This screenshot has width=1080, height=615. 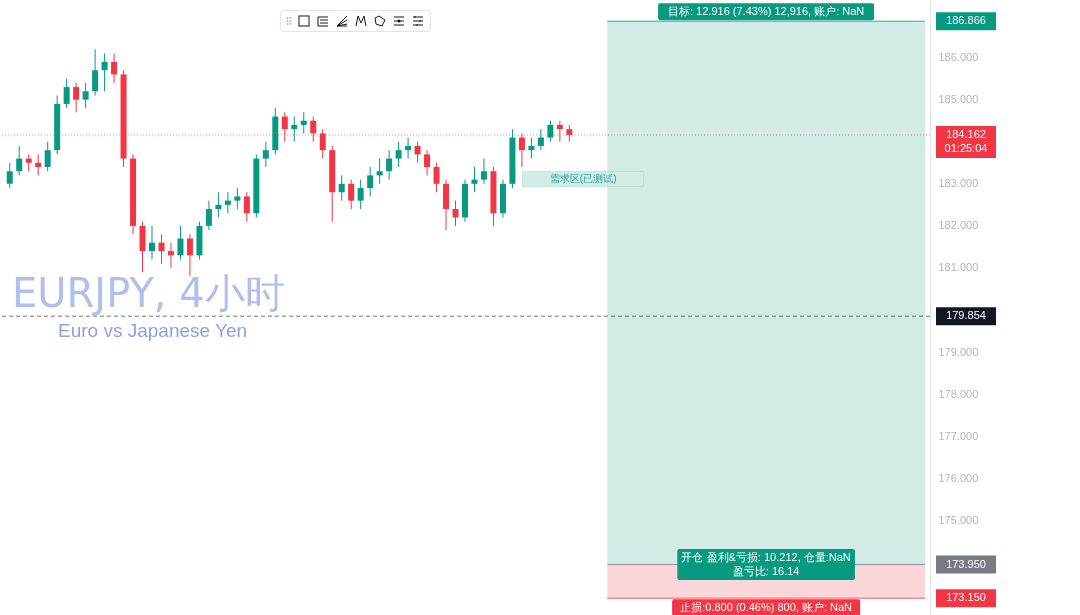 I want to click on text: Euro vs Japanese Yen, so click(x=153, y=330).